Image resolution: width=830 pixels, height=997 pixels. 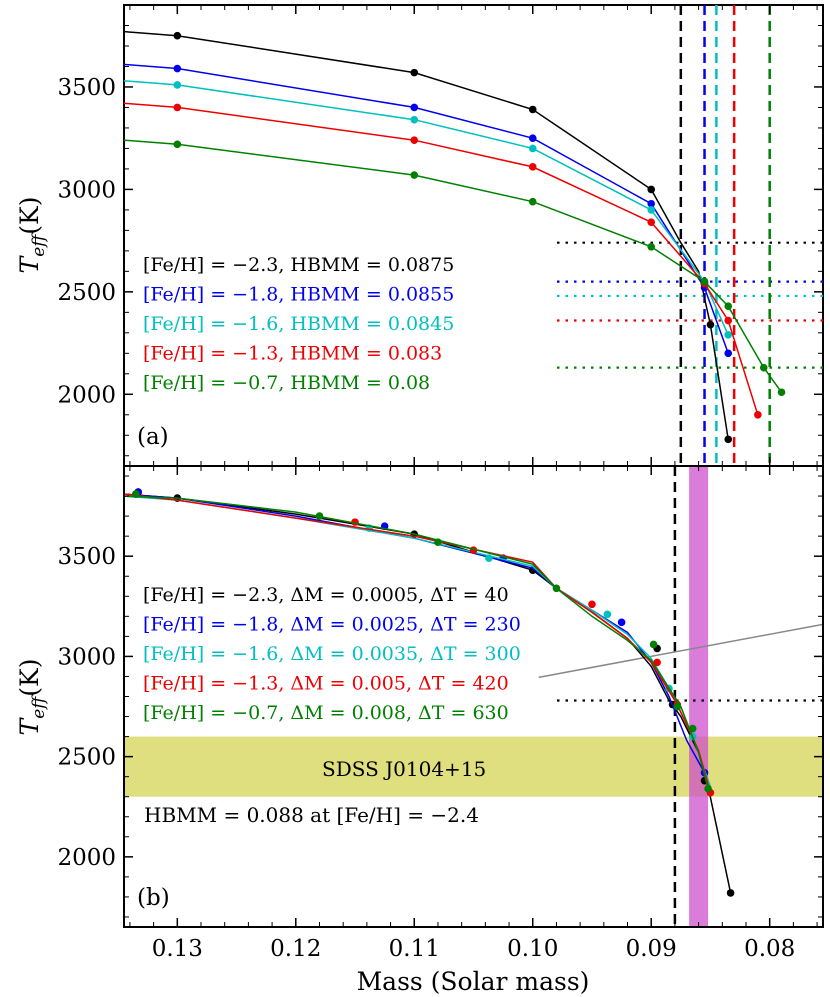 What do you see at coordinates (404, 769) in the screenshot?
I see `target-label: SDSS J0104+15` at bounding box center [404, 769].